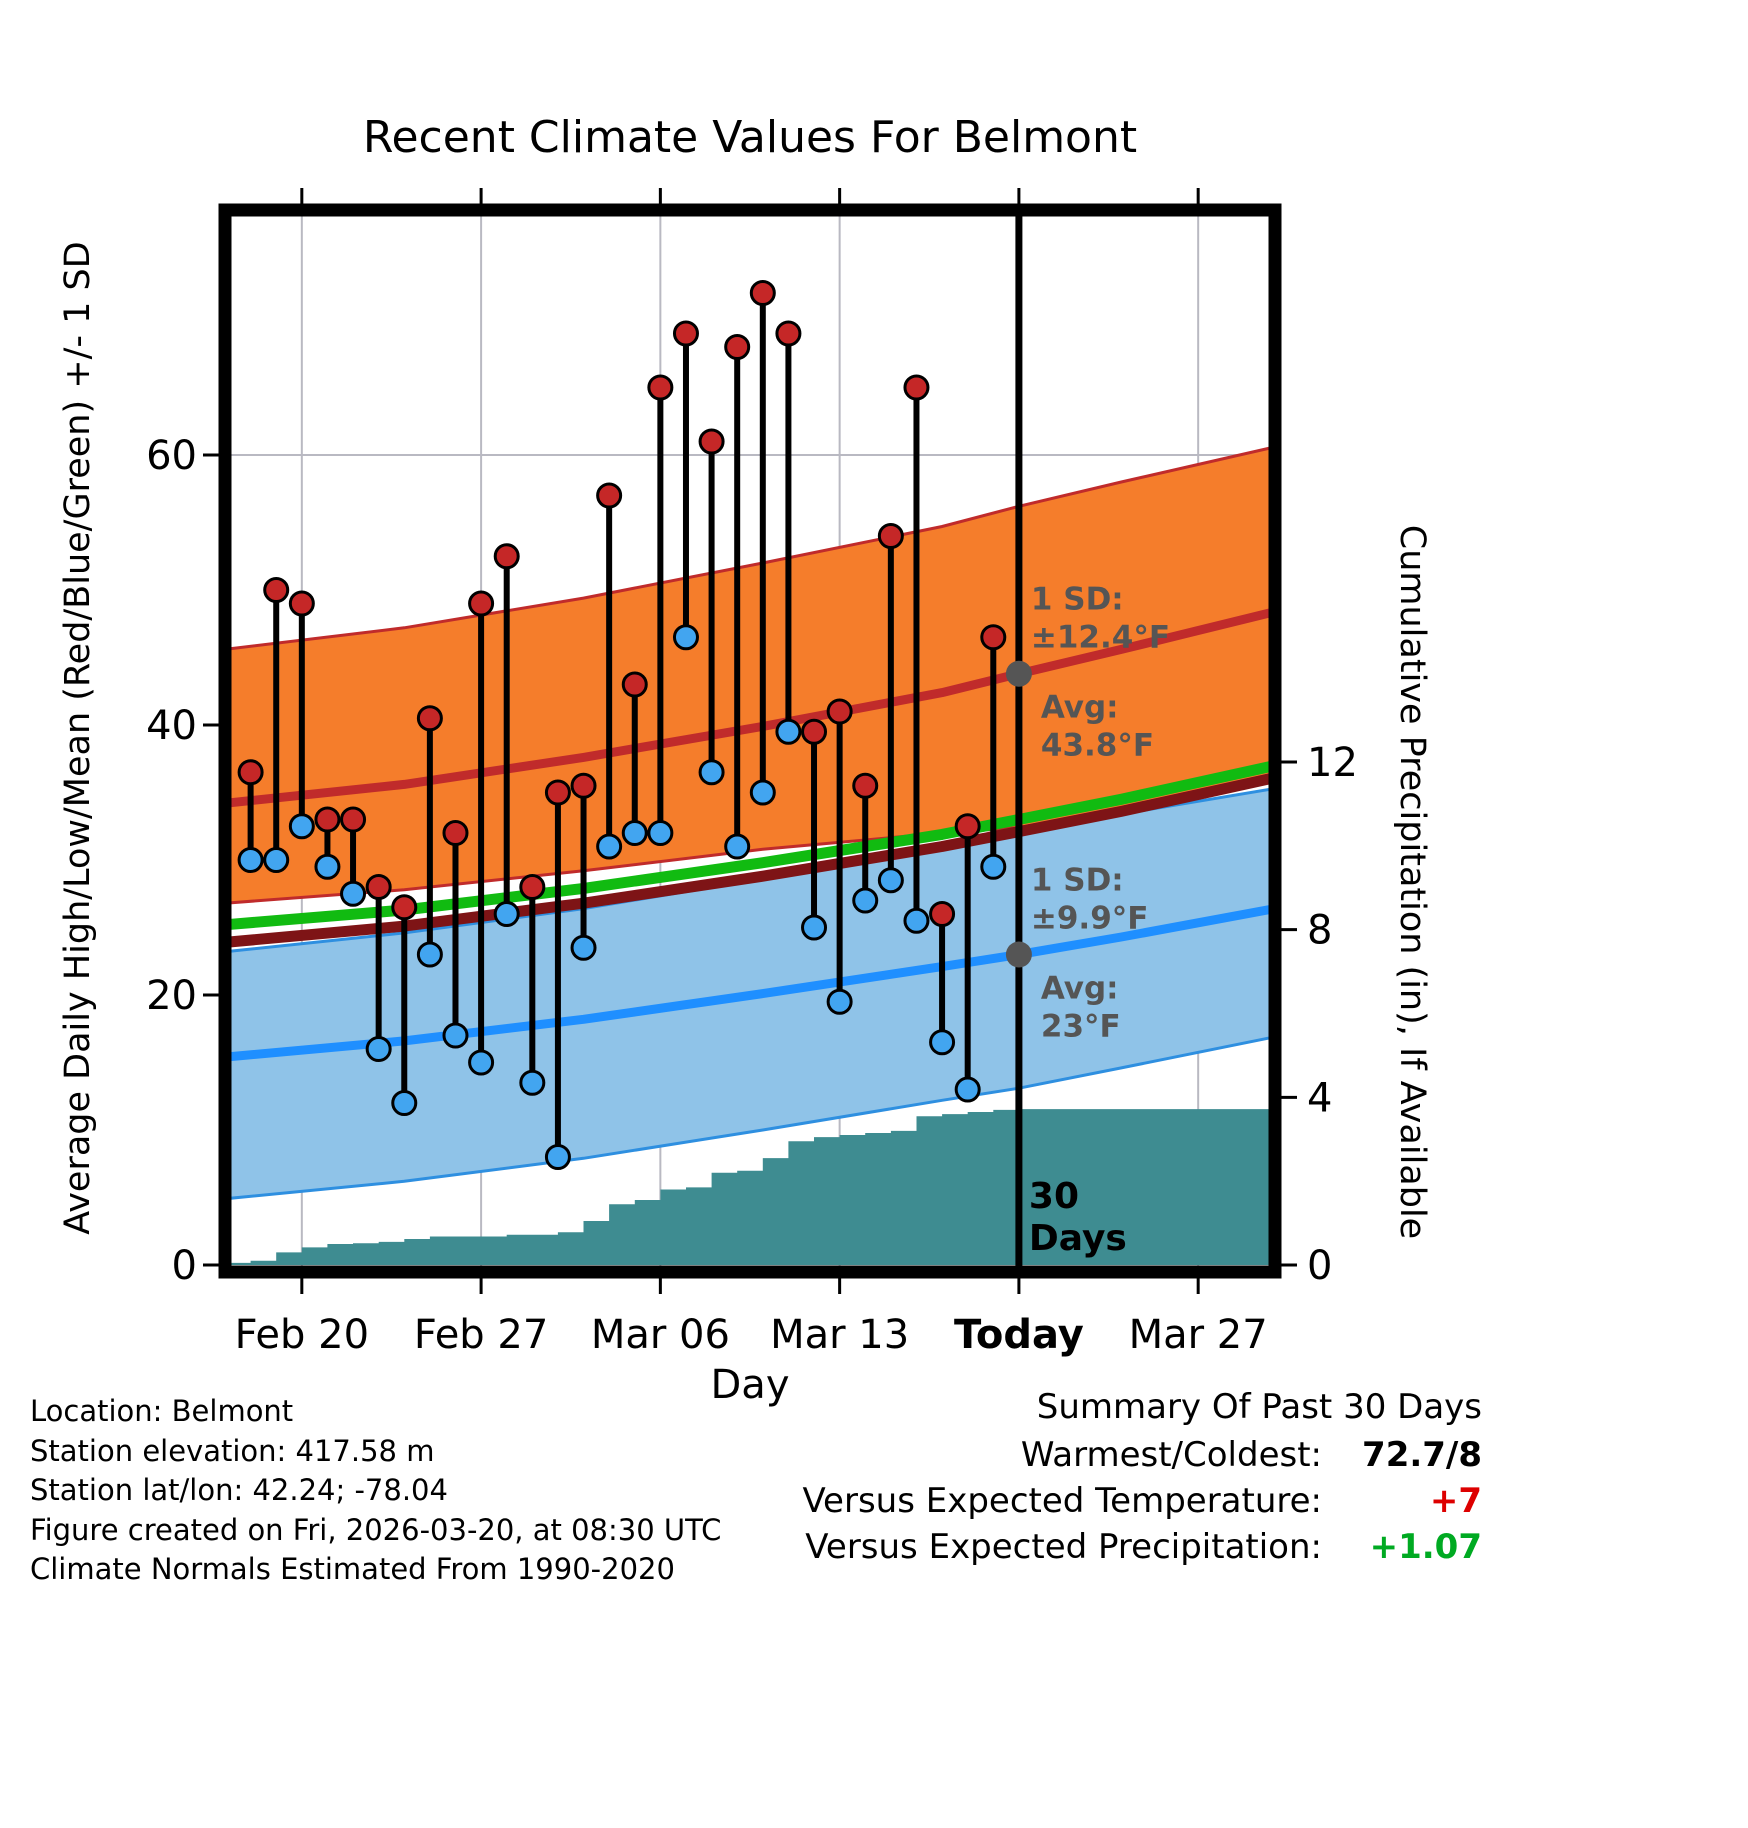  I want to click on high-annotation-avg-value: 43.8°F, so click(1097, 746).